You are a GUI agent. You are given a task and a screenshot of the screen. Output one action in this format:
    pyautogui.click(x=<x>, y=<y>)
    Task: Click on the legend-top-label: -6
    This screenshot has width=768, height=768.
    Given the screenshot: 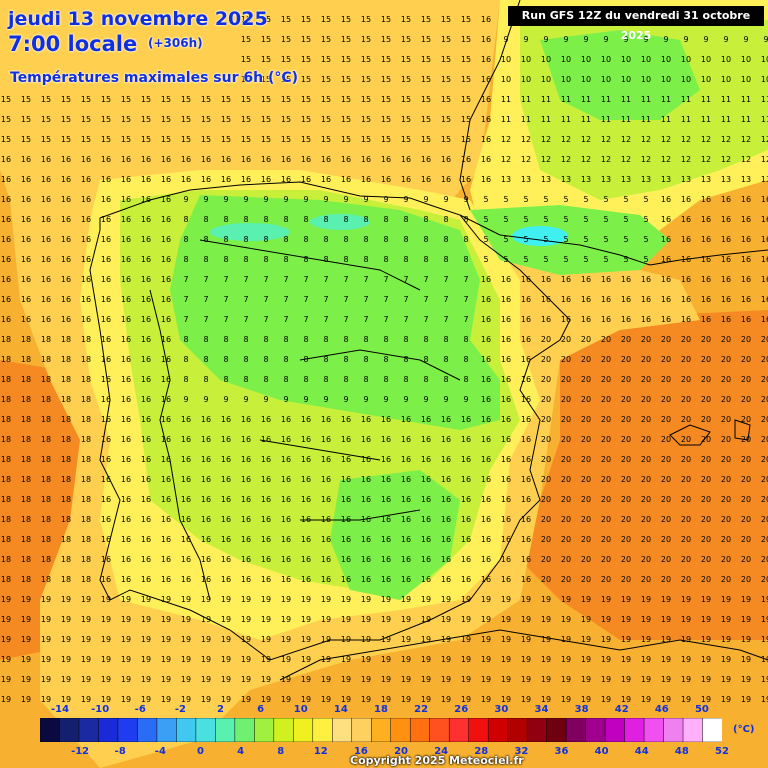 What is the action you would take?
    pyautogui.click(x=140, y=709)
    